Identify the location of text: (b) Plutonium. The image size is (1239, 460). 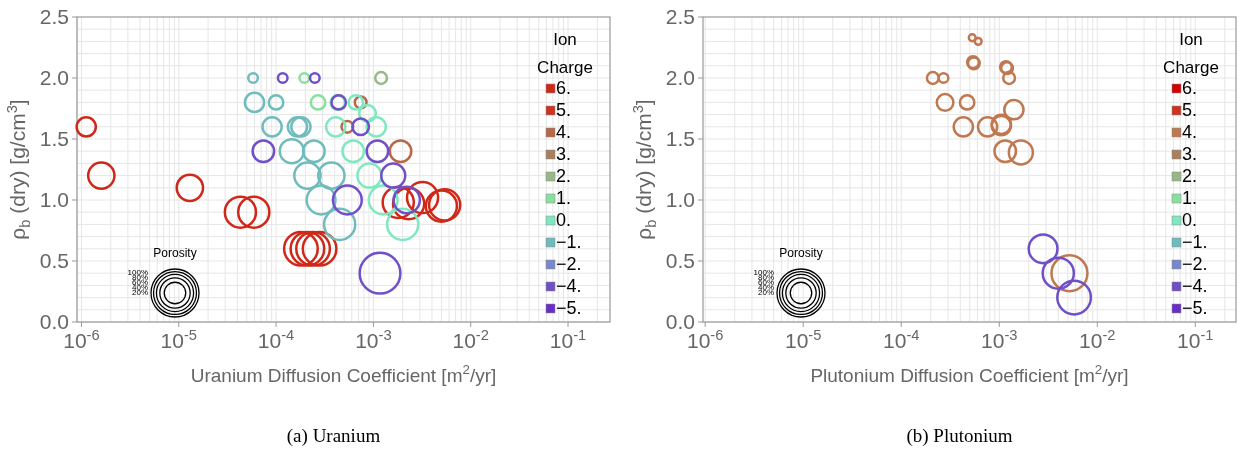
(959, 436).